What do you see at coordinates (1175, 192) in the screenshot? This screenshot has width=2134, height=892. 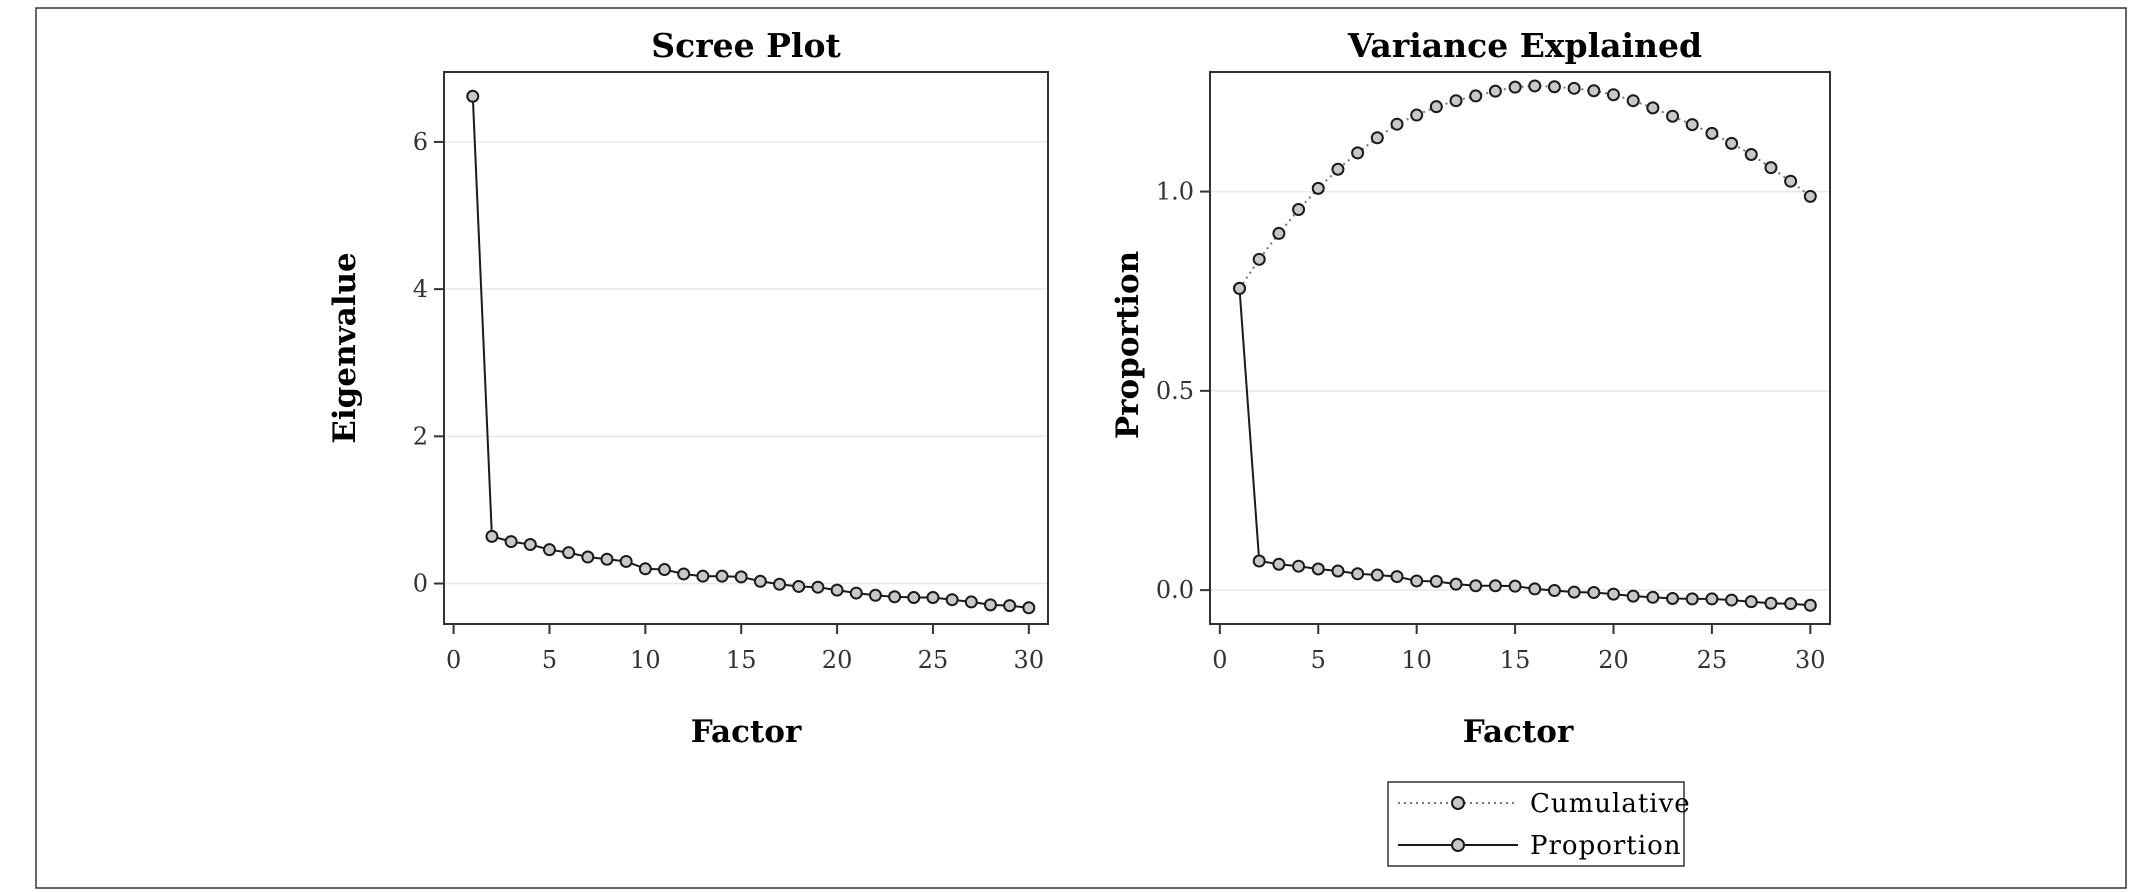 I see `y-tick-label: 1.0` at bounding box center [1175, 192].